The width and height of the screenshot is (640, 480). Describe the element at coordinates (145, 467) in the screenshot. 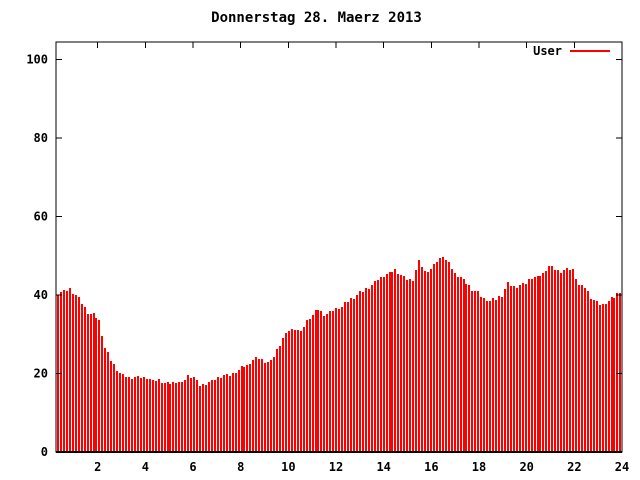

I see `x-tick-label: 4` at that location.